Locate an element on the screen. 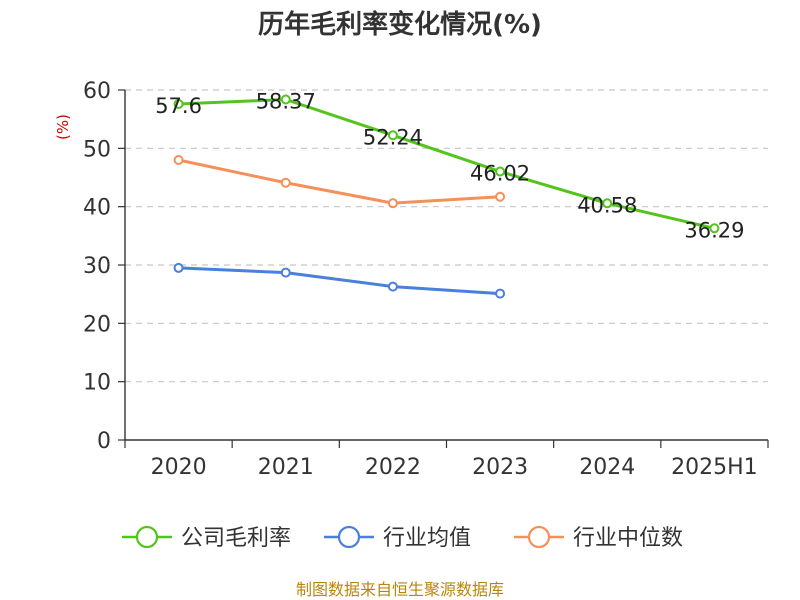 The image size is (800, 600). y-tick-label: 0 is located at coordinates (104, 441).